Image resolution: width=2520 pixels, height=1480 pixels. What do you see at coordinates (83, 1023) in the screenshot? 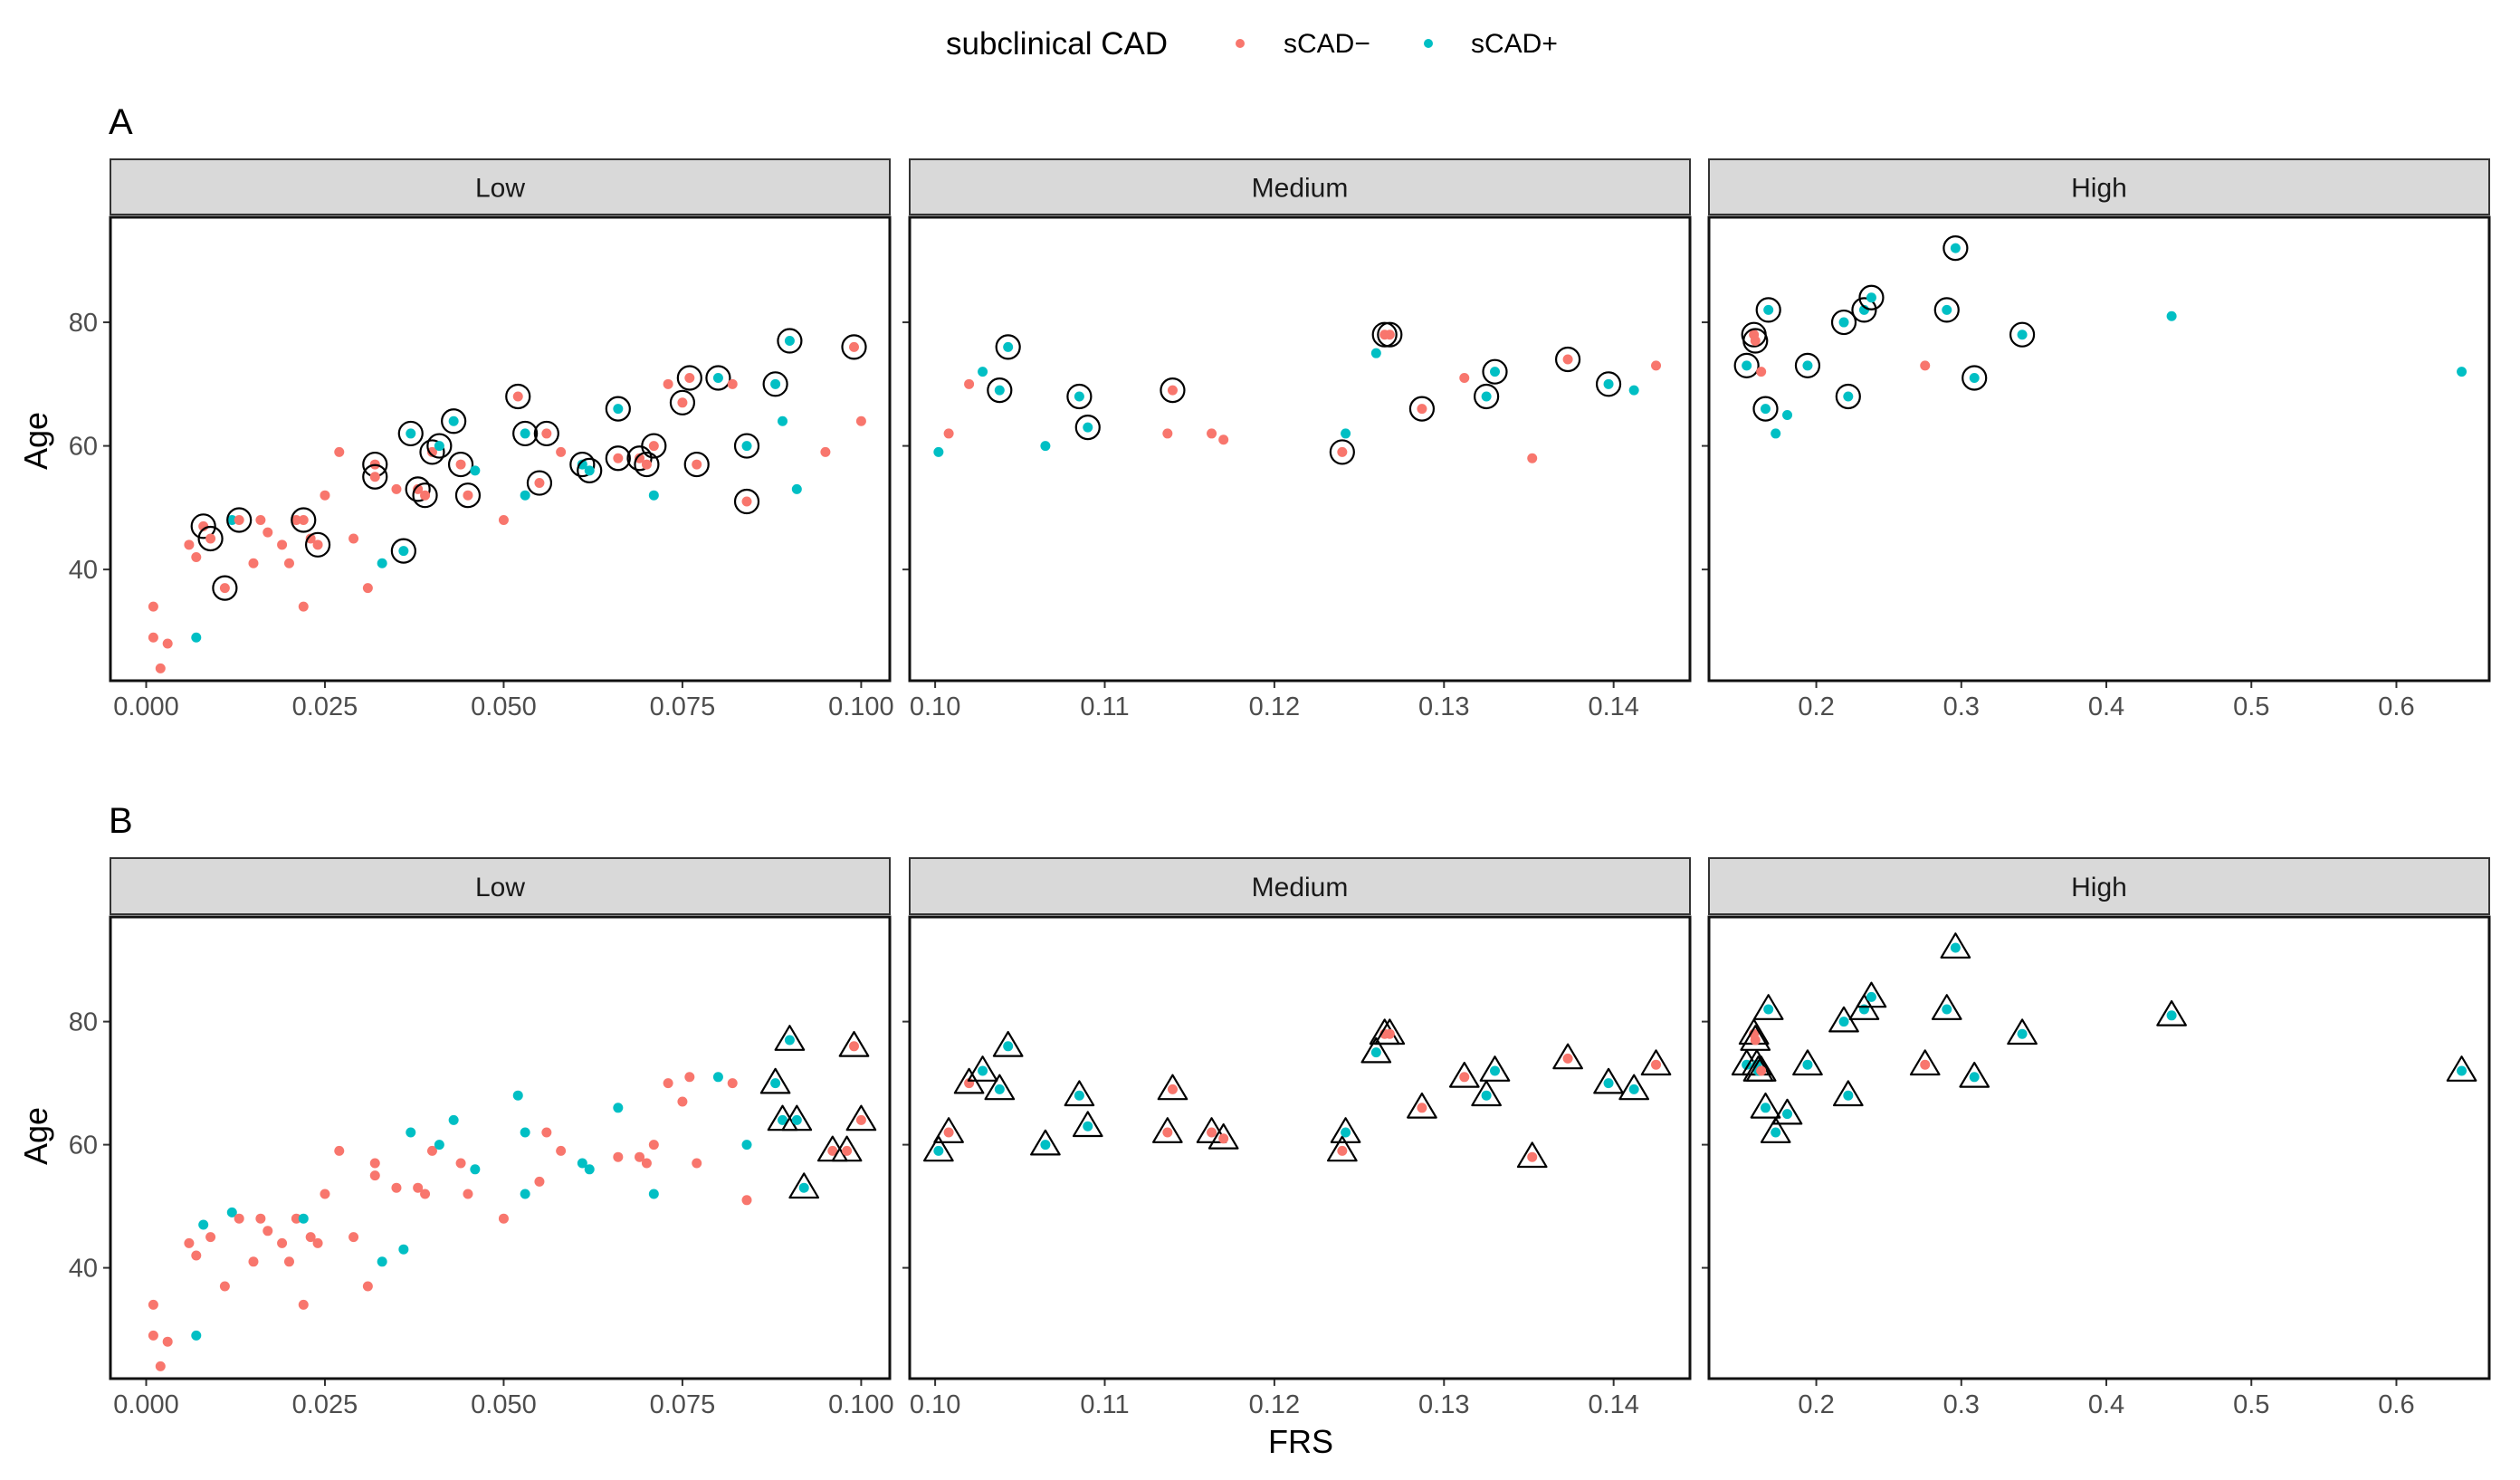
I see `y-tick-label-b-2: 80` at bounding box center [83, 1023].